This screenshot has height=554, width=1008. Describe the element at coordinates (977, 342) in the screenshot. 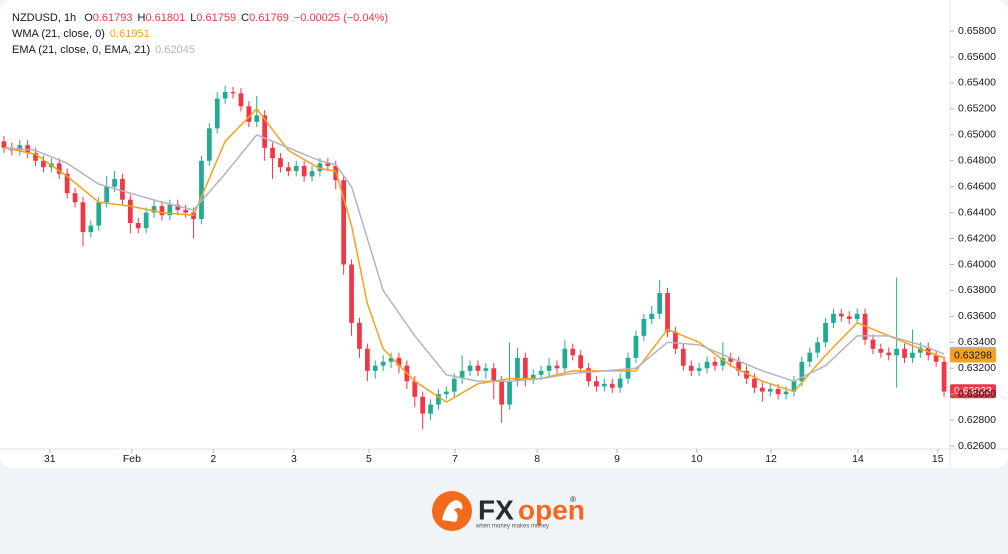

I see `y-tick-label: 0.63400` at that location.